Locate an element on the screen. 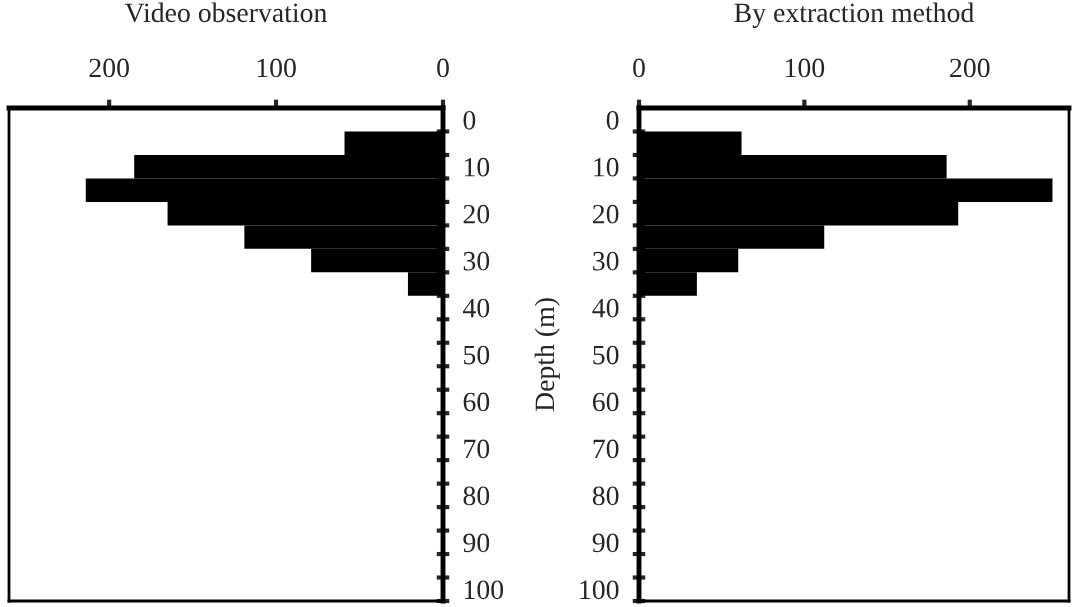 The width and height of the screenshot is (1074, 607). chart-title: By extraction method is located at coordinates (854, 15).